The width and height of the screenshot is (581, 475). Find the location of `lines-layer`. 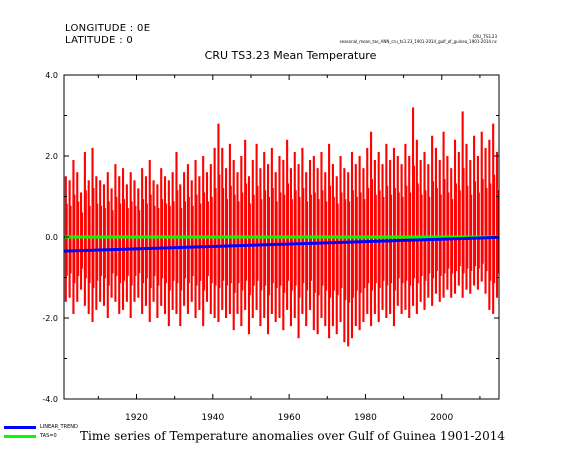

lines-layer is located at coordinates (281, 244).